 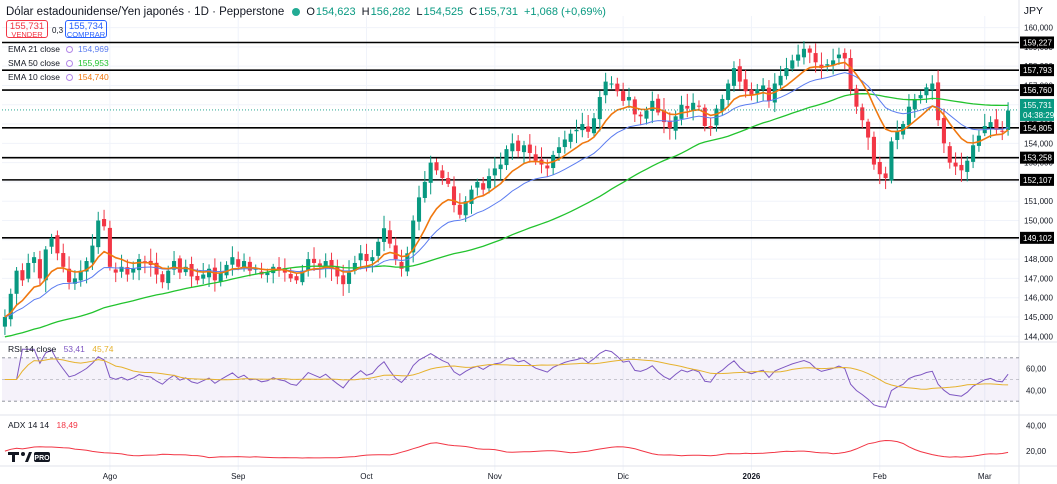 I want to click on price-tick-label: 148,000, so click(x=1038, y=259).